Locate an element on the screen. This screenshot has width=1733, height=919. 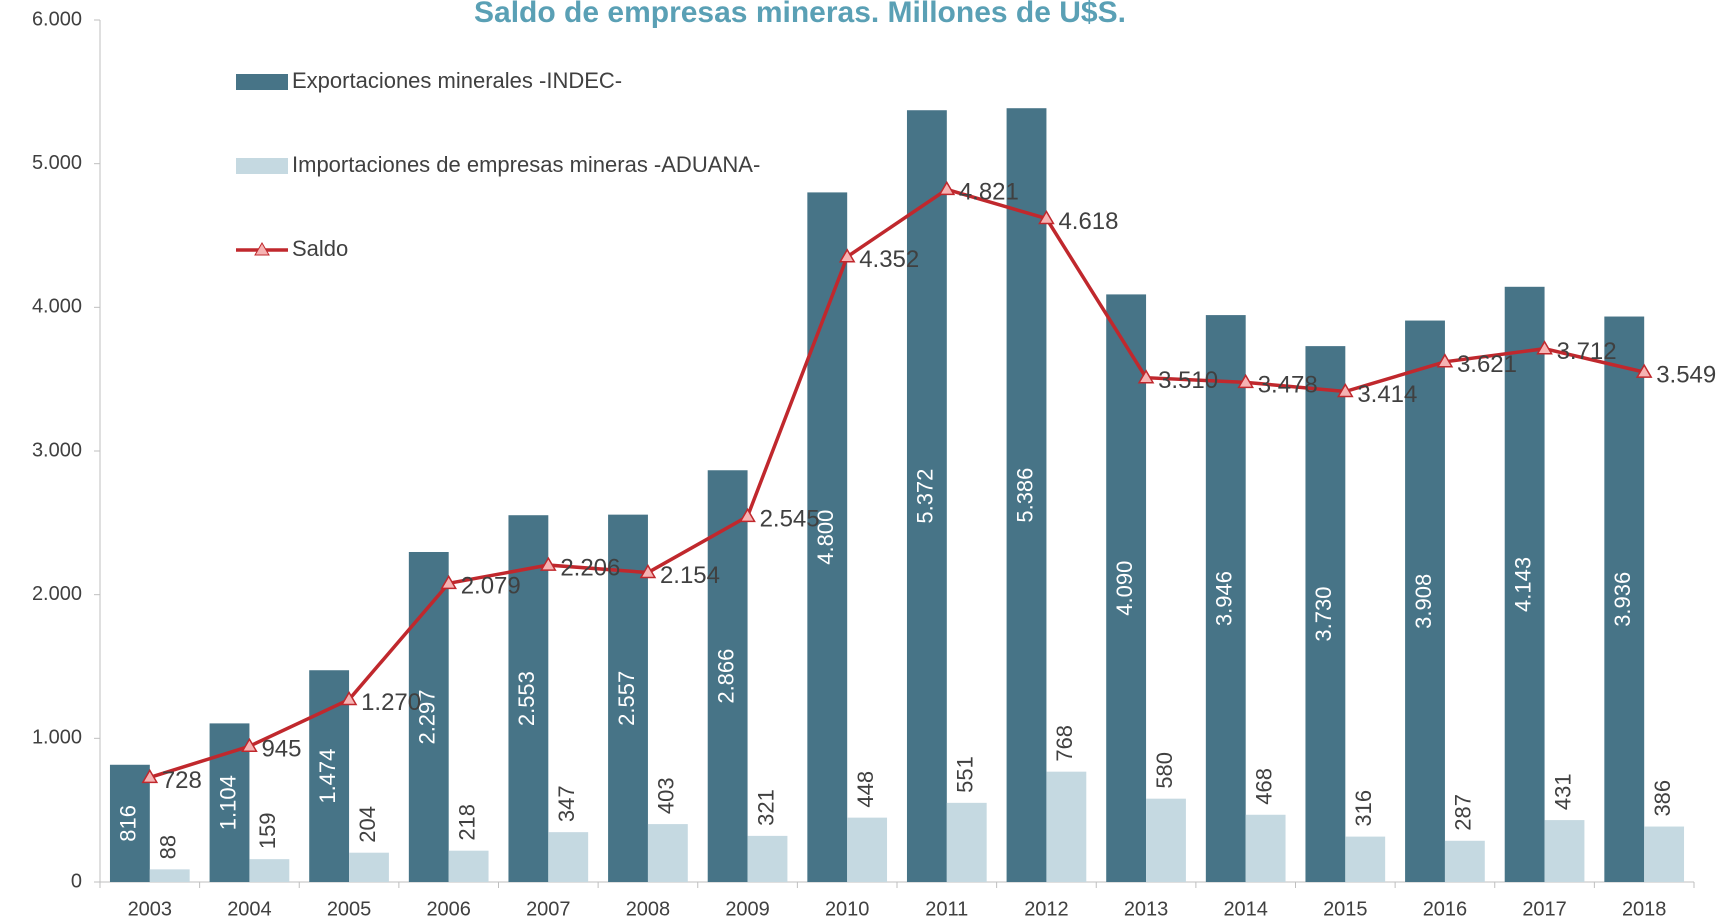
x-tick-label: 2018 is located at coordinates (1644, 908).